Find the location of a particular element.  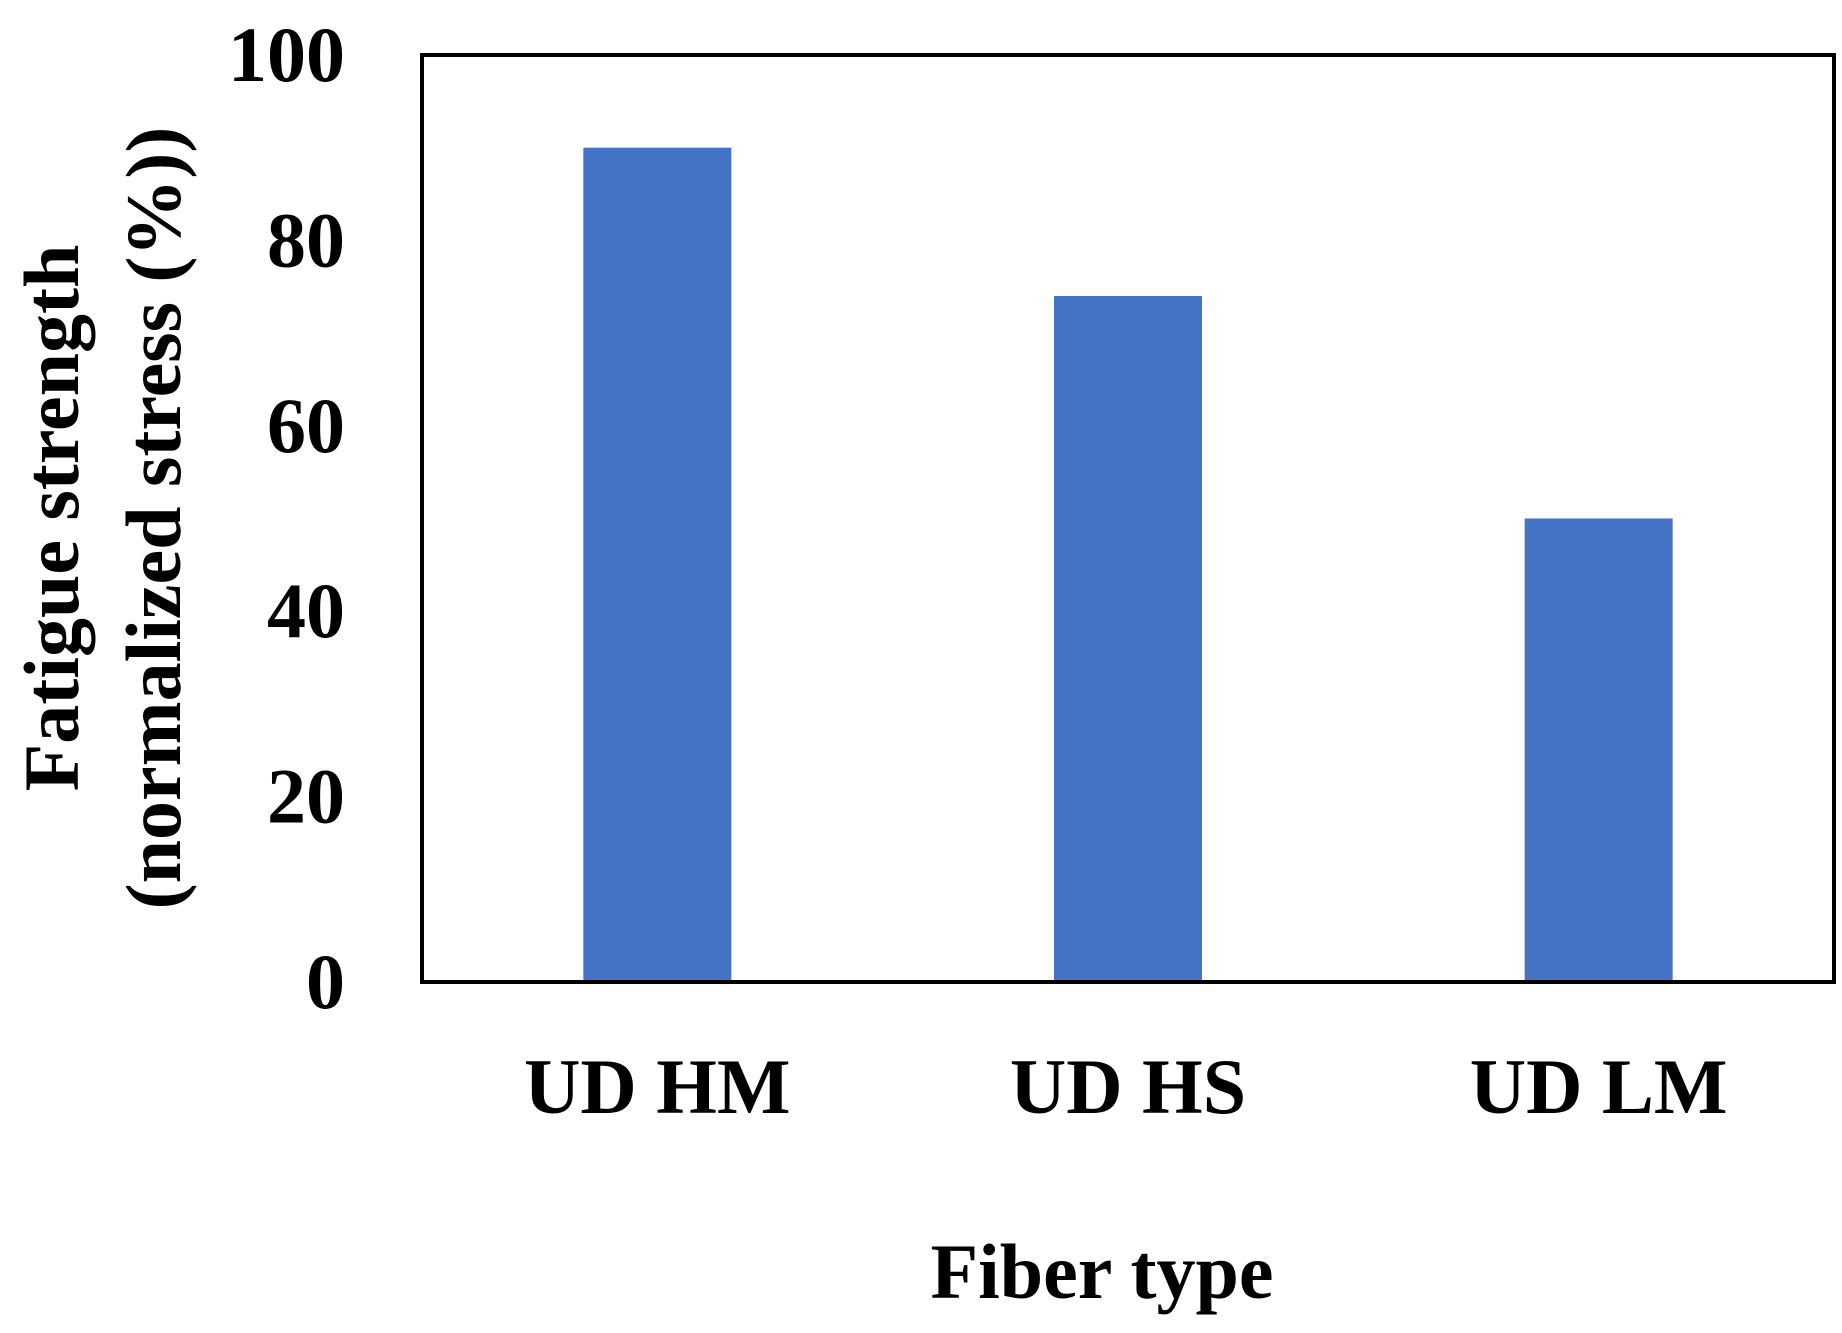

y-tick-label: 20 is located at coordinates (306, 796).